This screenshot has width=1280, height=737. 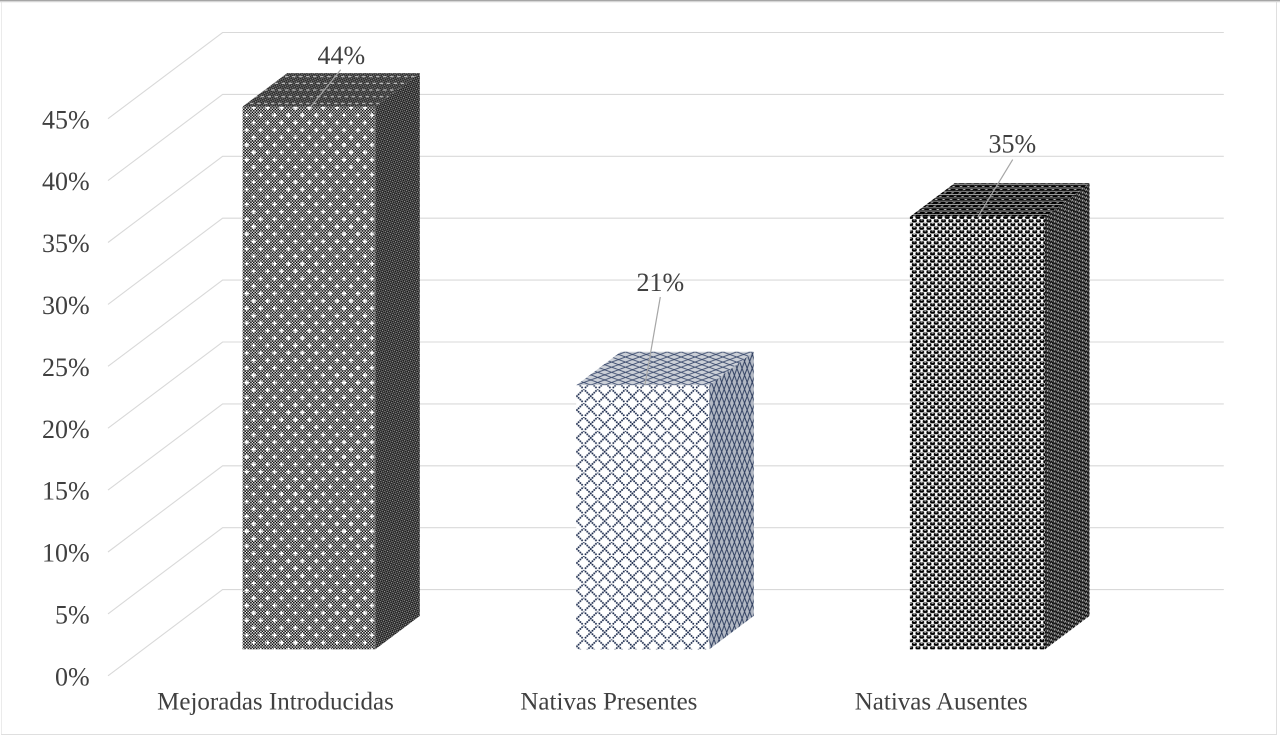 What do you see at coordinates (66, 553) in the screenshot?
I see `svg-text: 10%` at bounding box center [66, 553].